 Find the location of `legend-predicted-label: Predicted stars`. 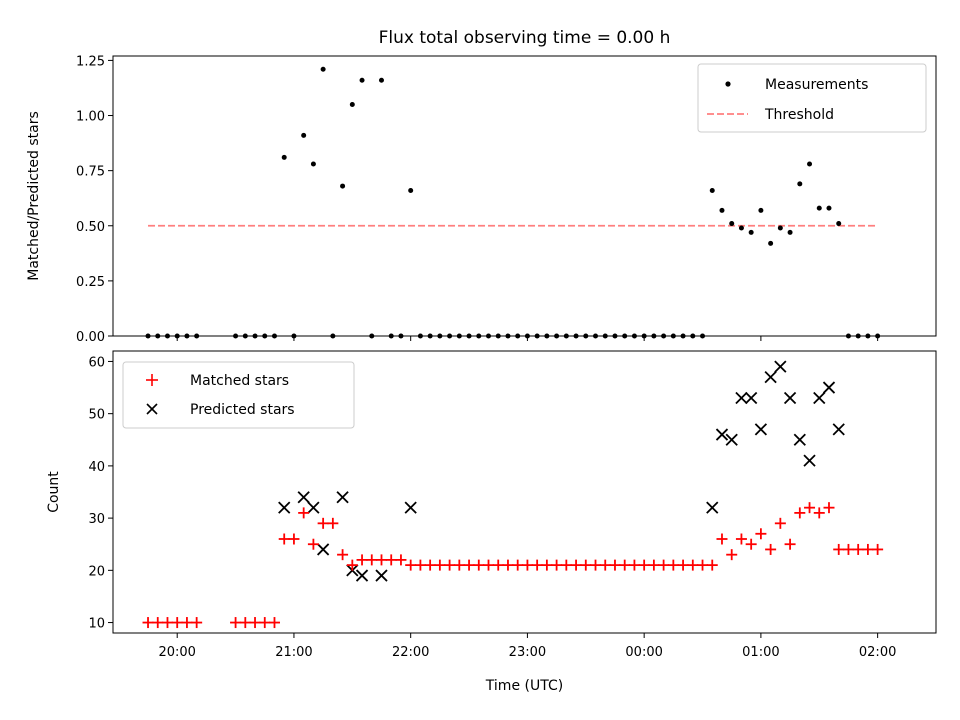

legend-predicted-label: Predicted stars is located at coordinates (242, 410).